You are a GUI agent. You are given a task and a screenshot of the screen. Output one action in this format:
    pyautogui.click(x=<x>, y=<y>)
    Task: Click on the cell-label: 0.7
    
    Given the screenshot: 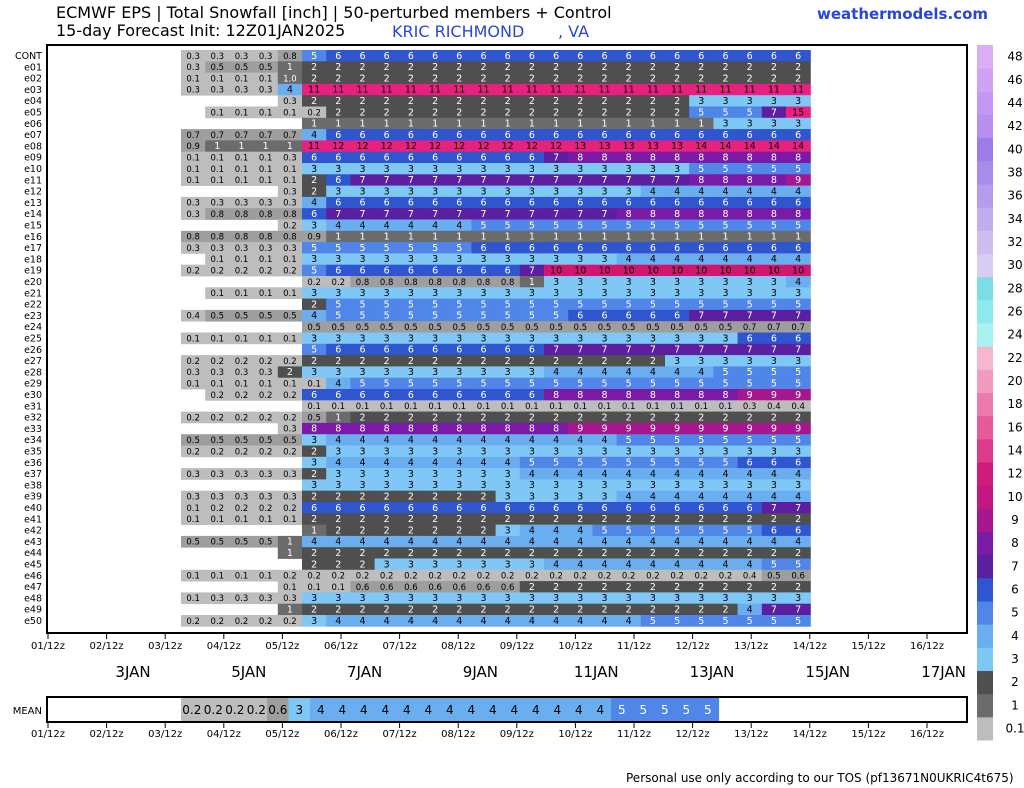 What is the action you would take?
    pyautogui.click(x=290, y=136)
    